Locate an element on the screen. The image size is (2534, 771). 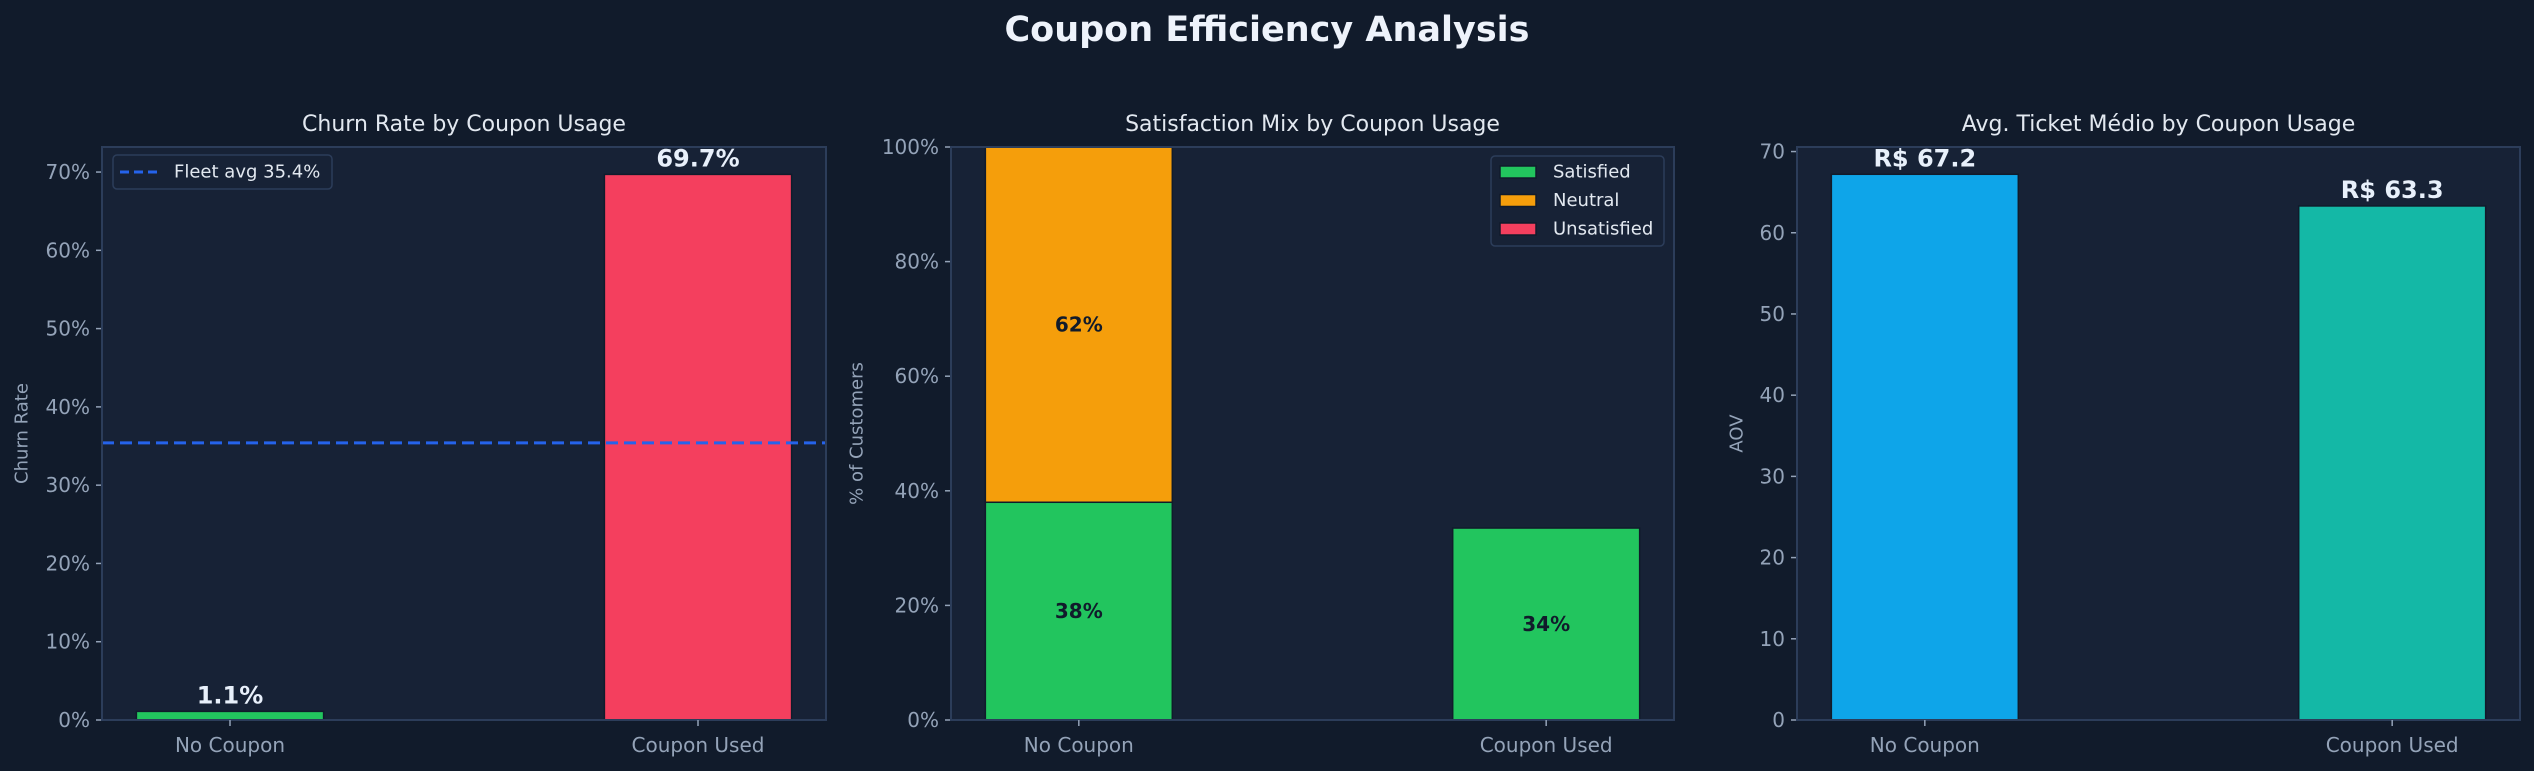
y-tick-label: 10 is located at coordinates (1772, 639).